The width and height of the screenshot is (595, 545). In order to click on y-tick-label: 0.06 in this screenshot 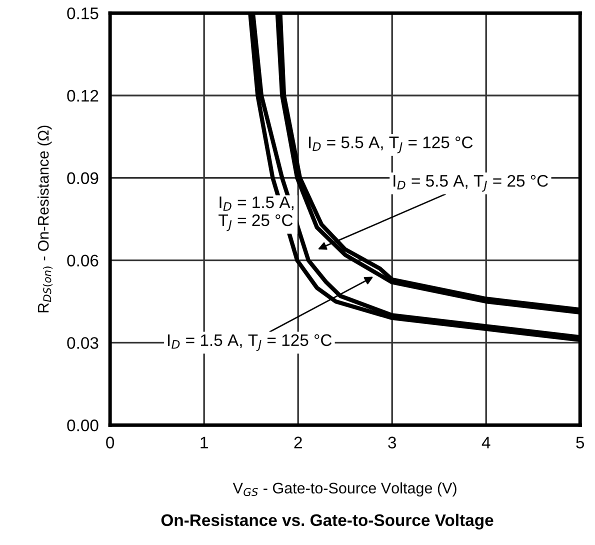, I will do `click(82, 260)`.